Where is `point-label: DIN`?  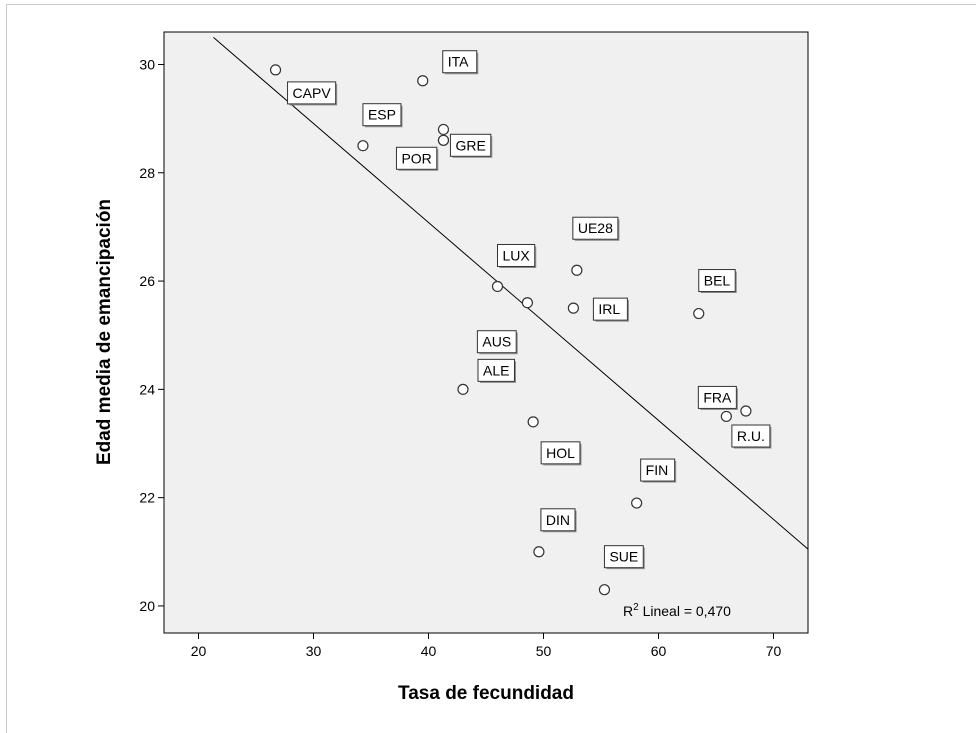 point-label: DIN is located at coordinates (558, 520).